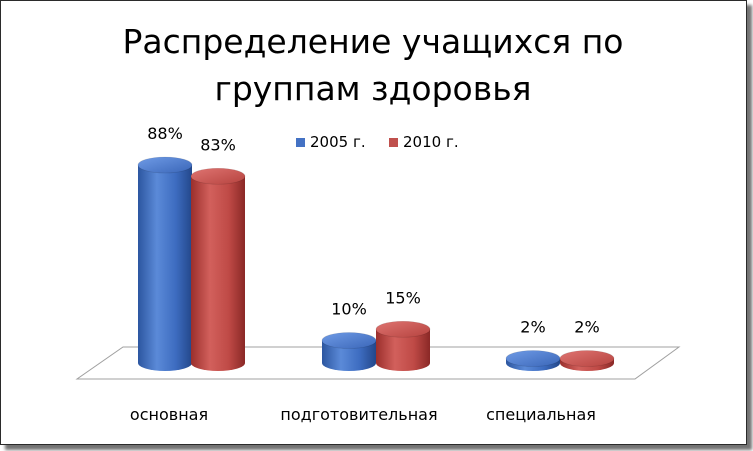 The width and height of the screenshot is (753, 451). What do you see at coordinates (431, 142) in the screenshot?
I see `legend-label-2010: 2010 г.` at bounding box center [431, 142].